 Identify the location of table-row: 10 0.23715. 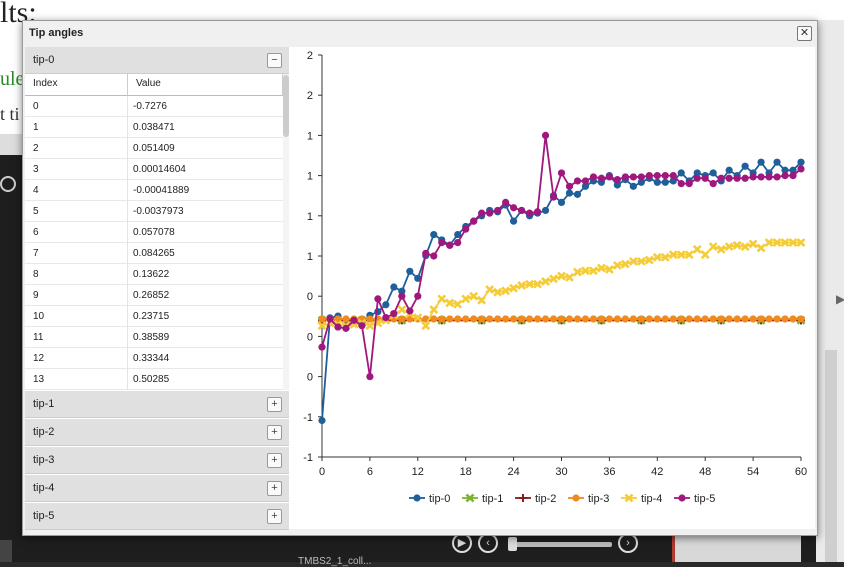
(154, 316).